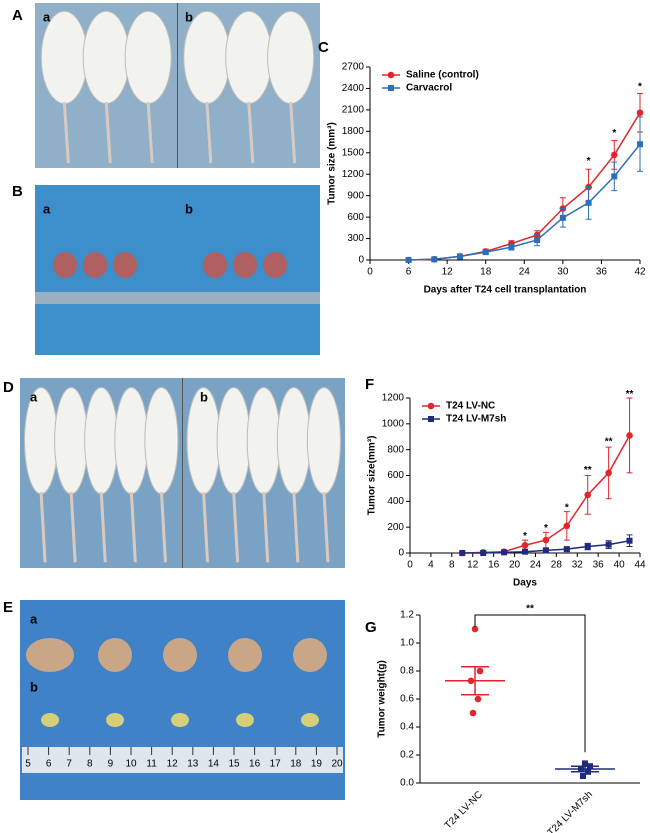 Image resolution: width=650 pixels, height=833 pixels. What do you see at coordinates (407, 615) in the screenshot?
I see `y-tick-label: 1.2` at bounding box center [407, 615].